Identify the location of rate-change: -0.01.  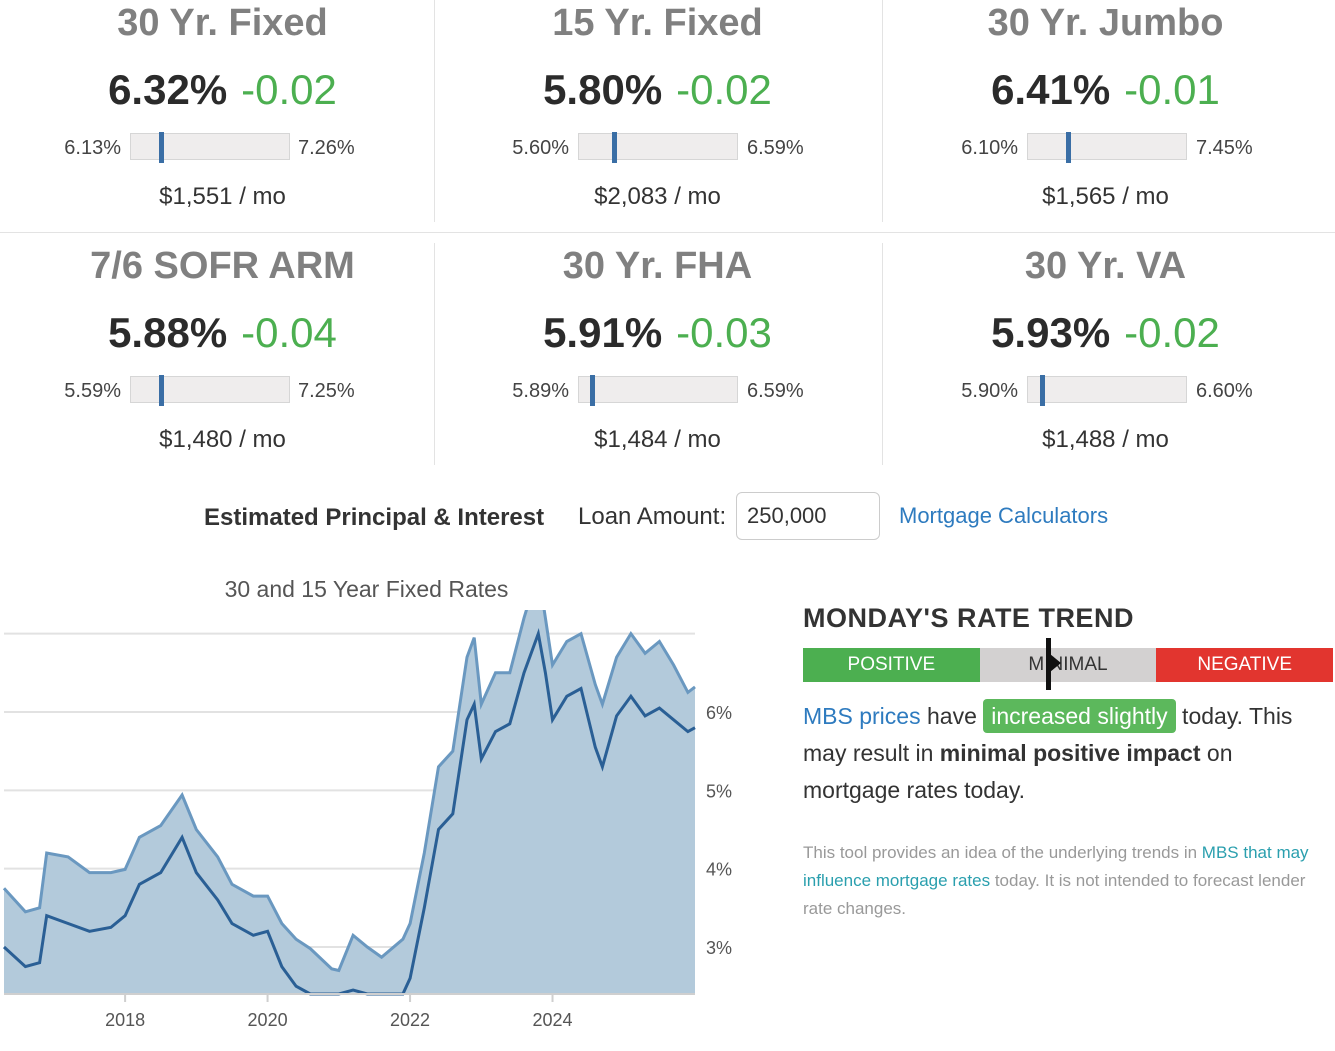
(1172, 89).